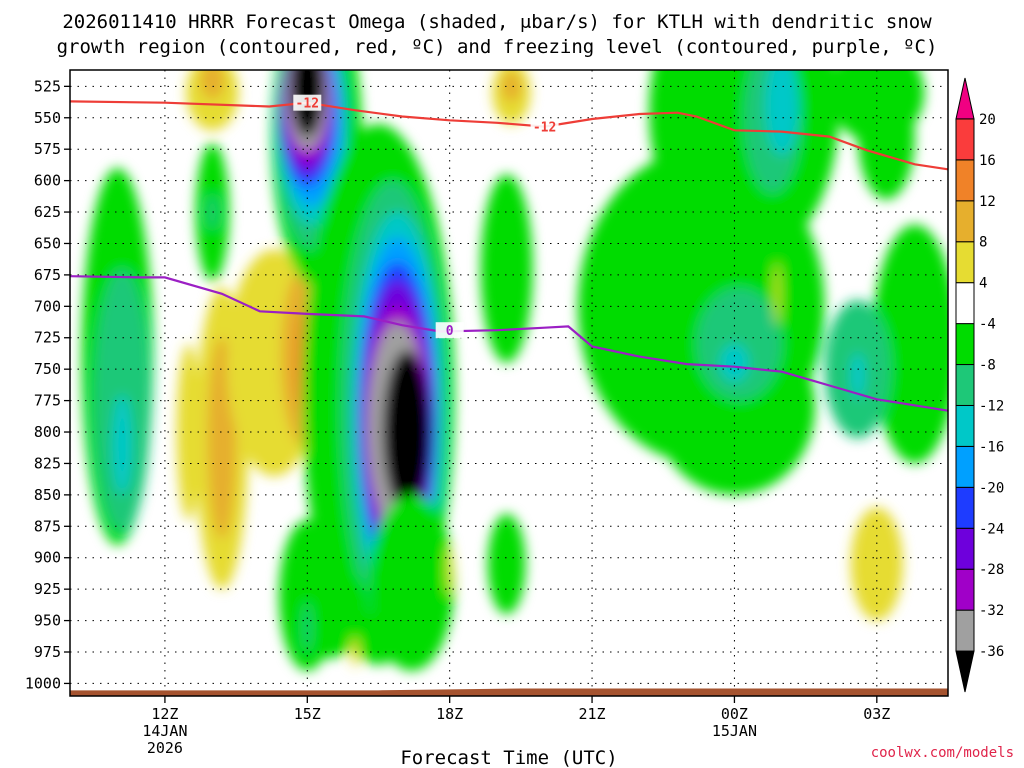 The width and height of the screenshot is (1024, 768). What do you see at coordinates (991, 570) in the screenshot?
I see `colorbar-label-11: -28` at bounding box center [991, 570].